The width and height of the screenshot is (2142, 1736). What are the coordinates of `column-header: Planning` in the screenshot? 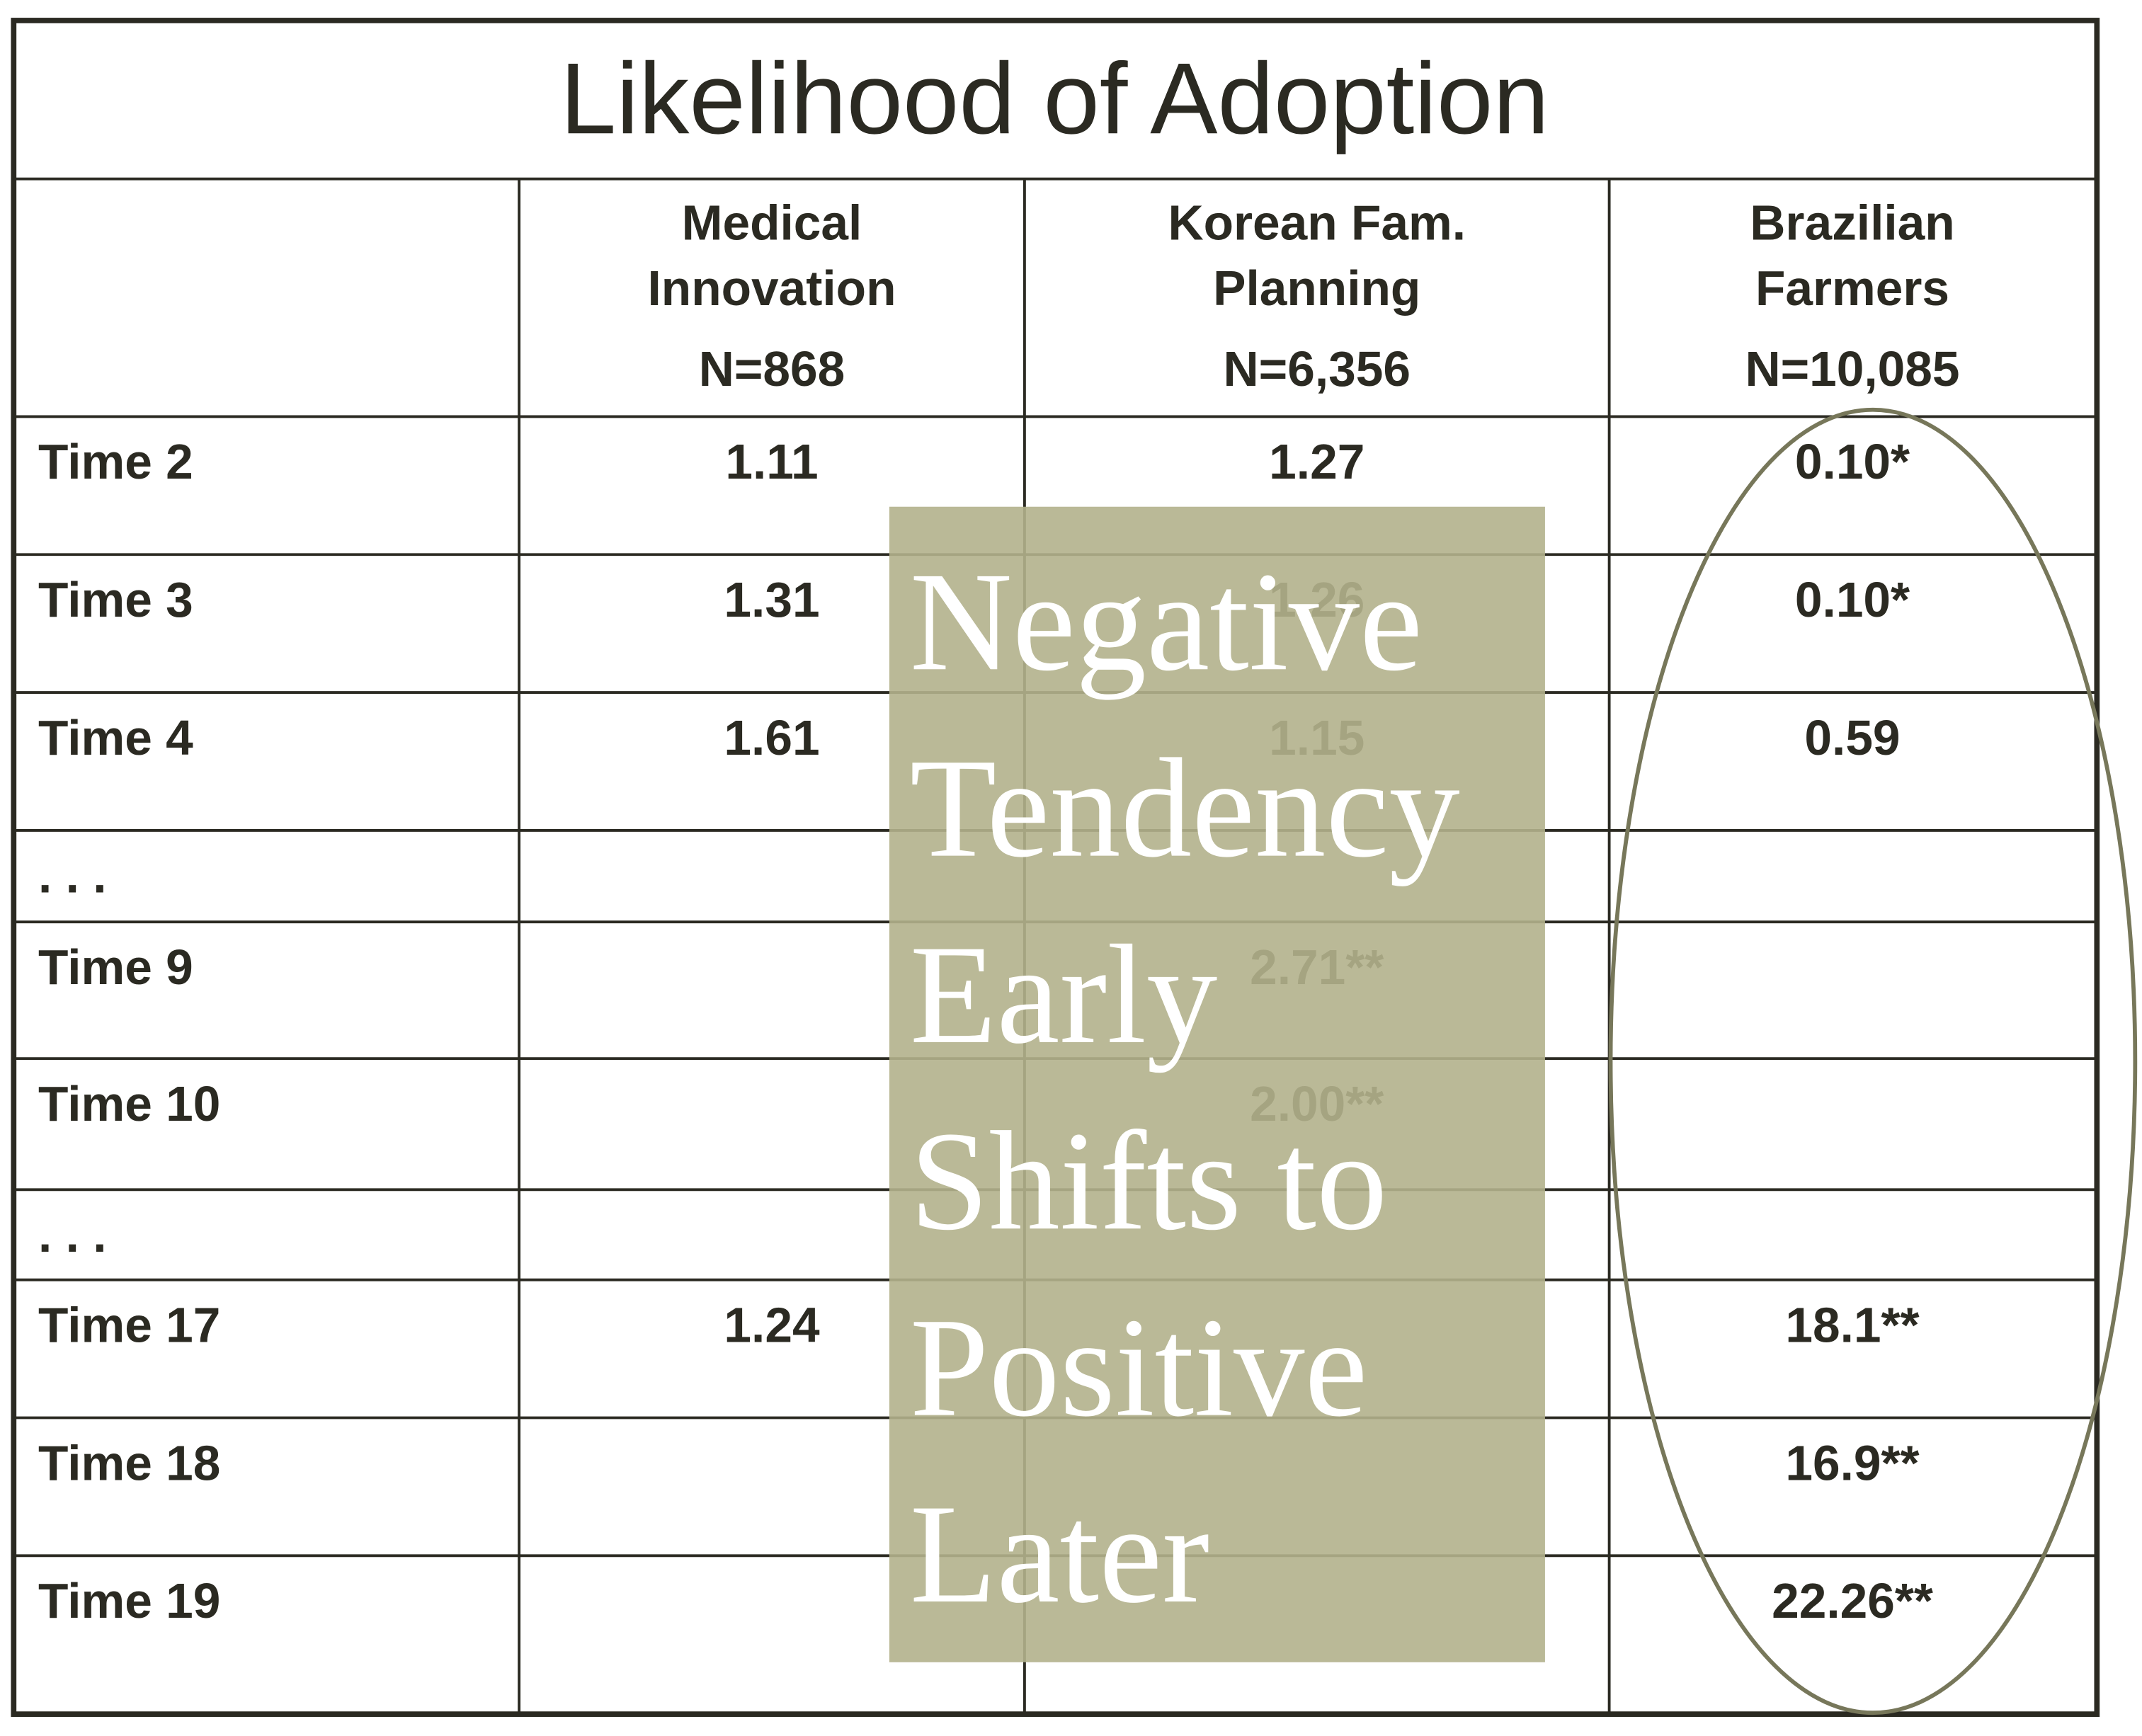 It's located at (1316, 288).